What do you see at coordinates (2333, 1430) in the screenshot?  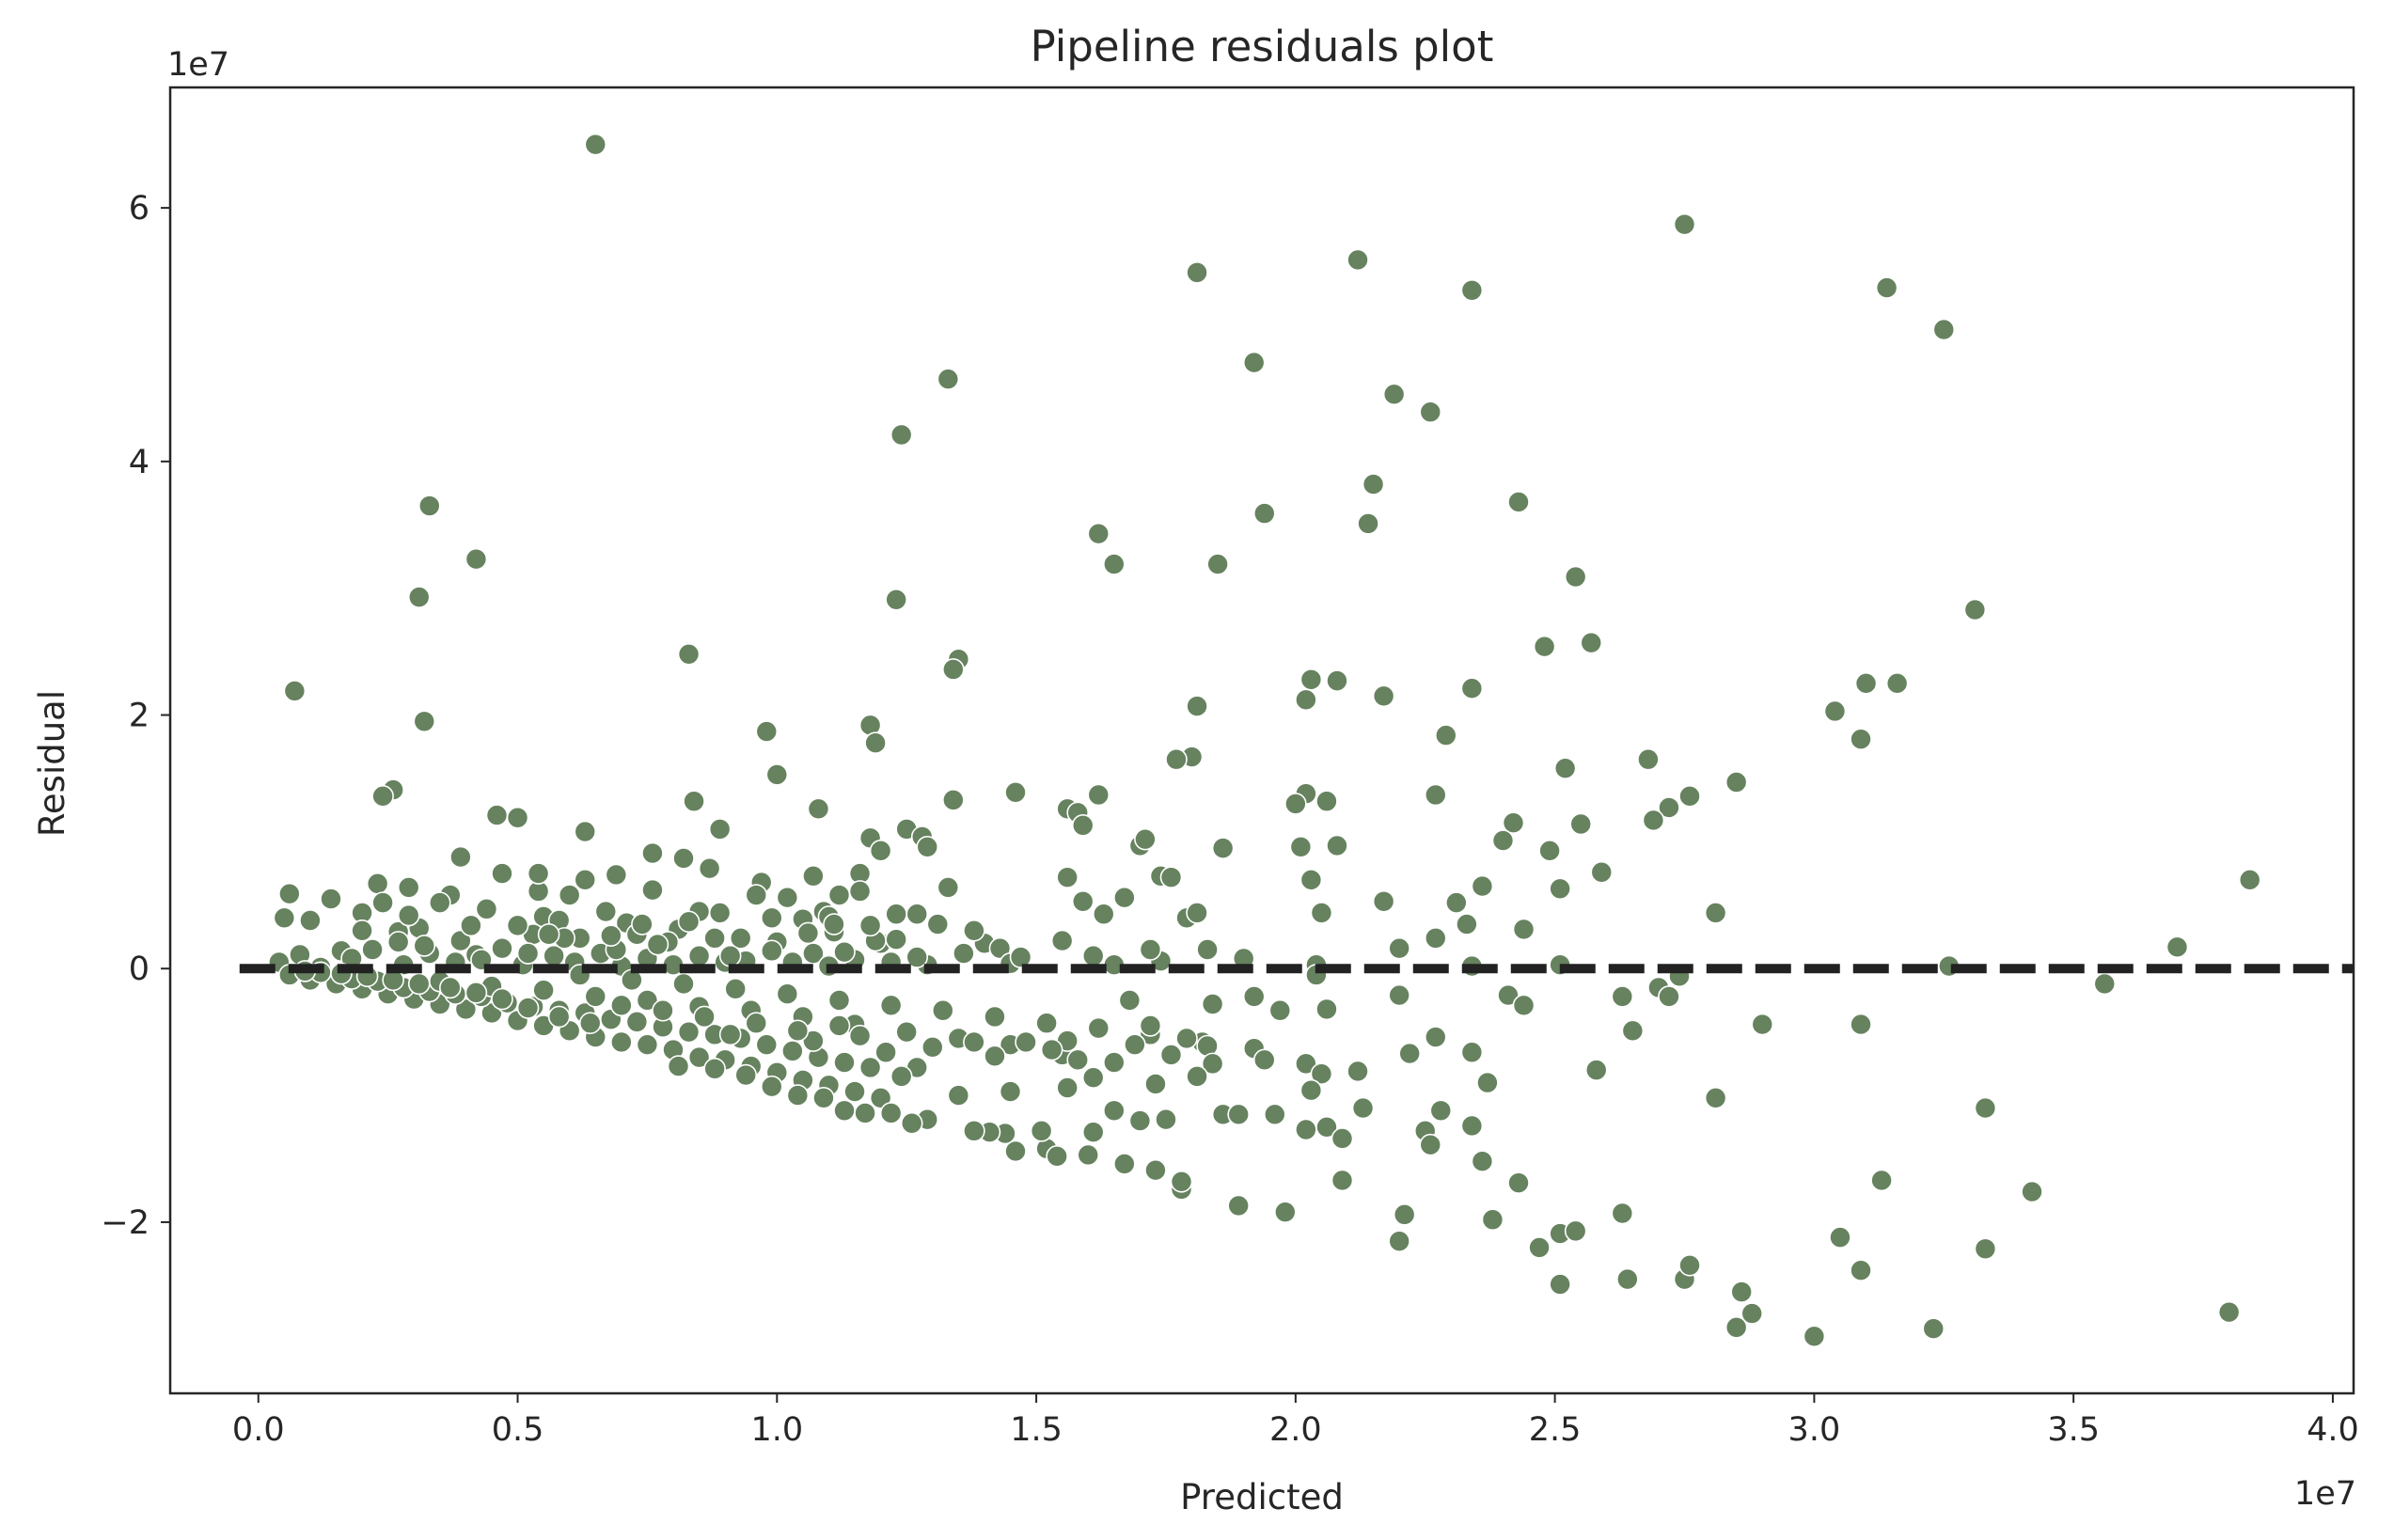 I see `x-tick-label: 4.0` at bounding box center [2333, 1430].